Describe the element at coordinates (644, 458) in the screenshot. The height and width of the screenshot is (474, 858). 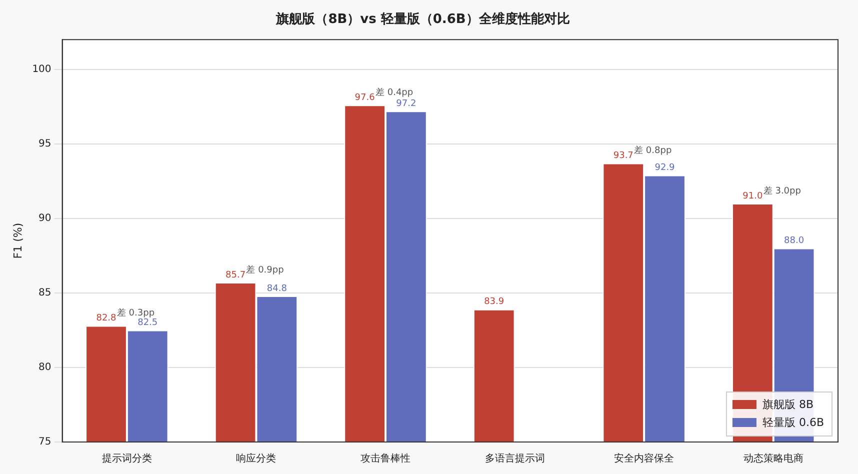
I see `x-tick-label: 安全内容保全` at that location.